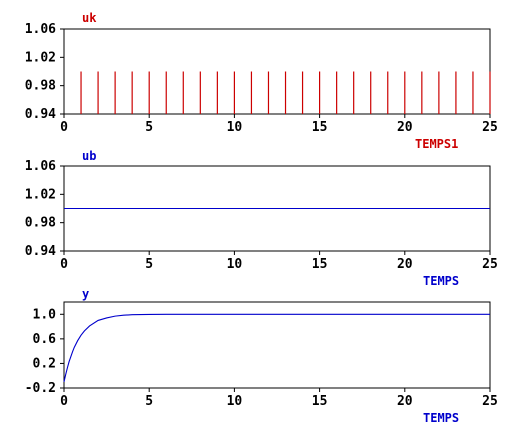 This screenshot has width=514, height=439. I want to click on chart-title: uk, so click(89, 18).